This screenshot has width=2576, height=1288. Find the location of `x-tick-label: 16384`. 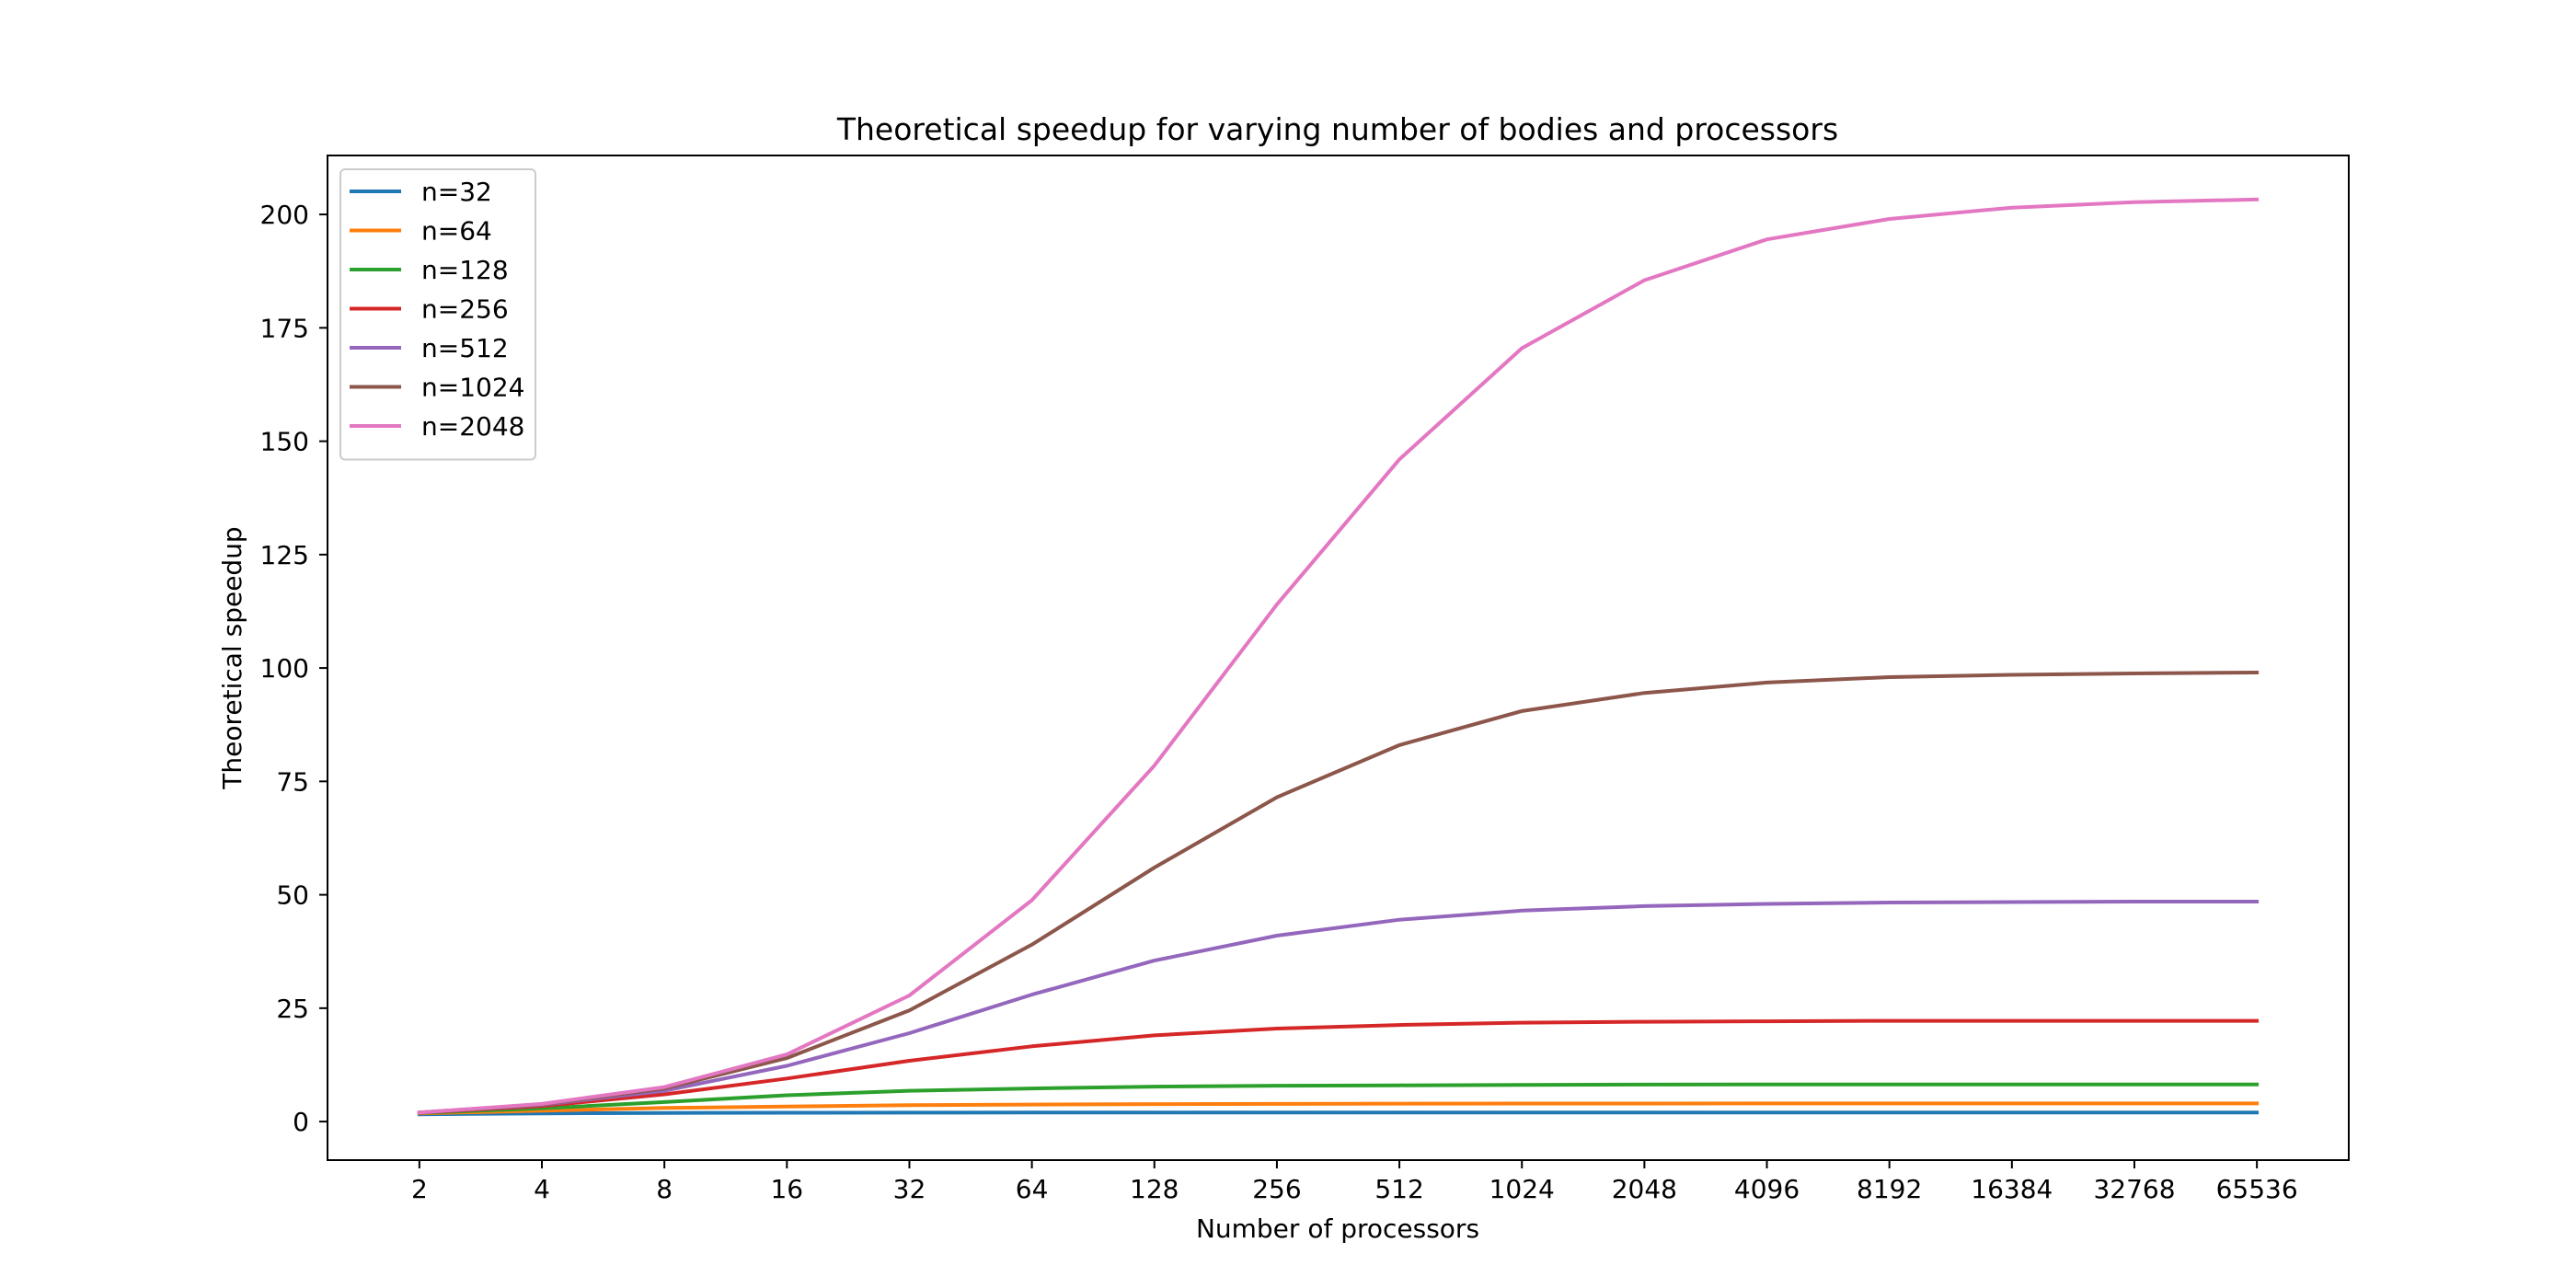

x-tick-label: 16384 is located at coordinates (2012, 1189).